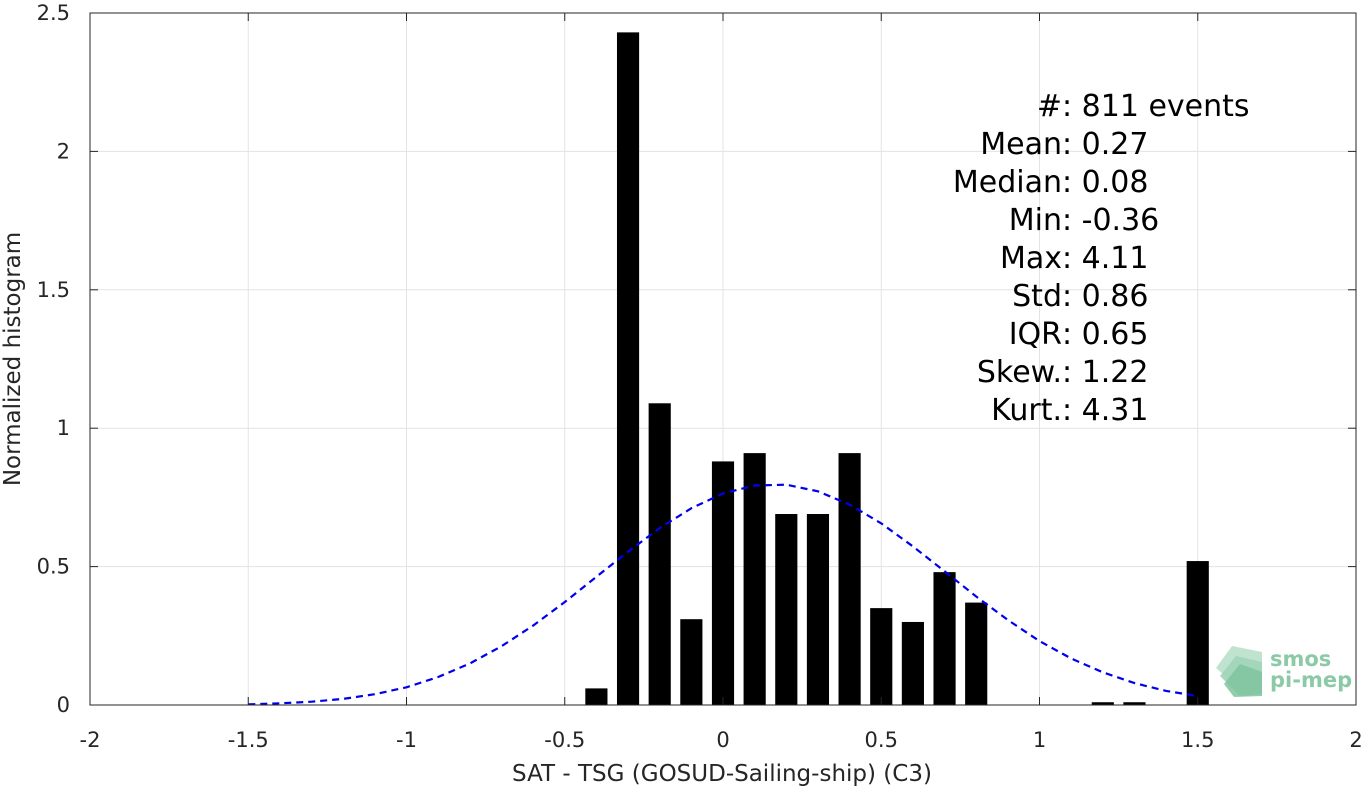 This screenshot has width=1366, height=786. Describe the element at coordinates (1021, 144) in the screenshot. I see `stat-label: Mean` at that location.